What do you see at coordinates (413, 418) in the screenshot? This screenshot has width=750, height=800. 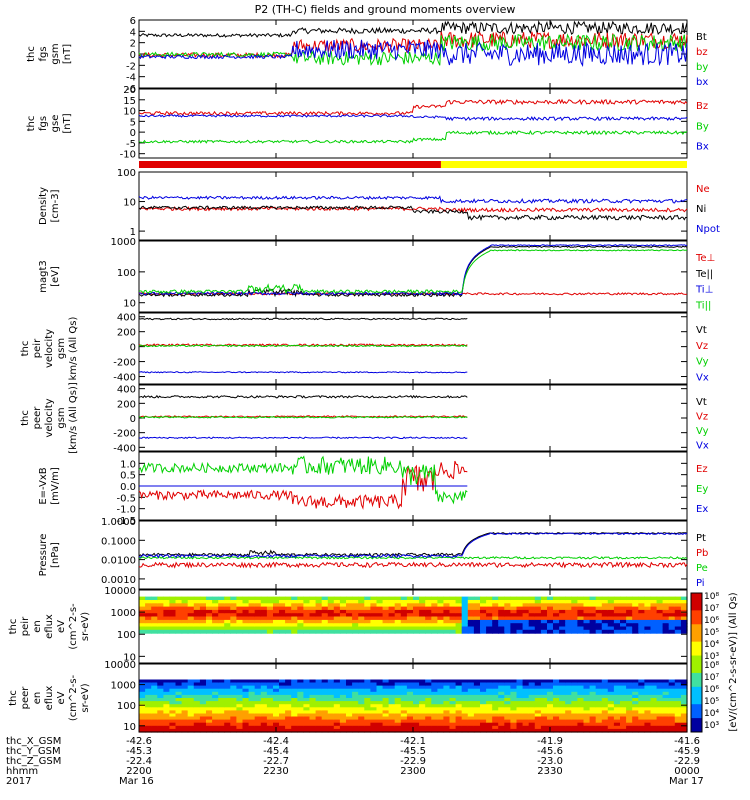 I see `panel-frame` at bounding box center [413, 418].